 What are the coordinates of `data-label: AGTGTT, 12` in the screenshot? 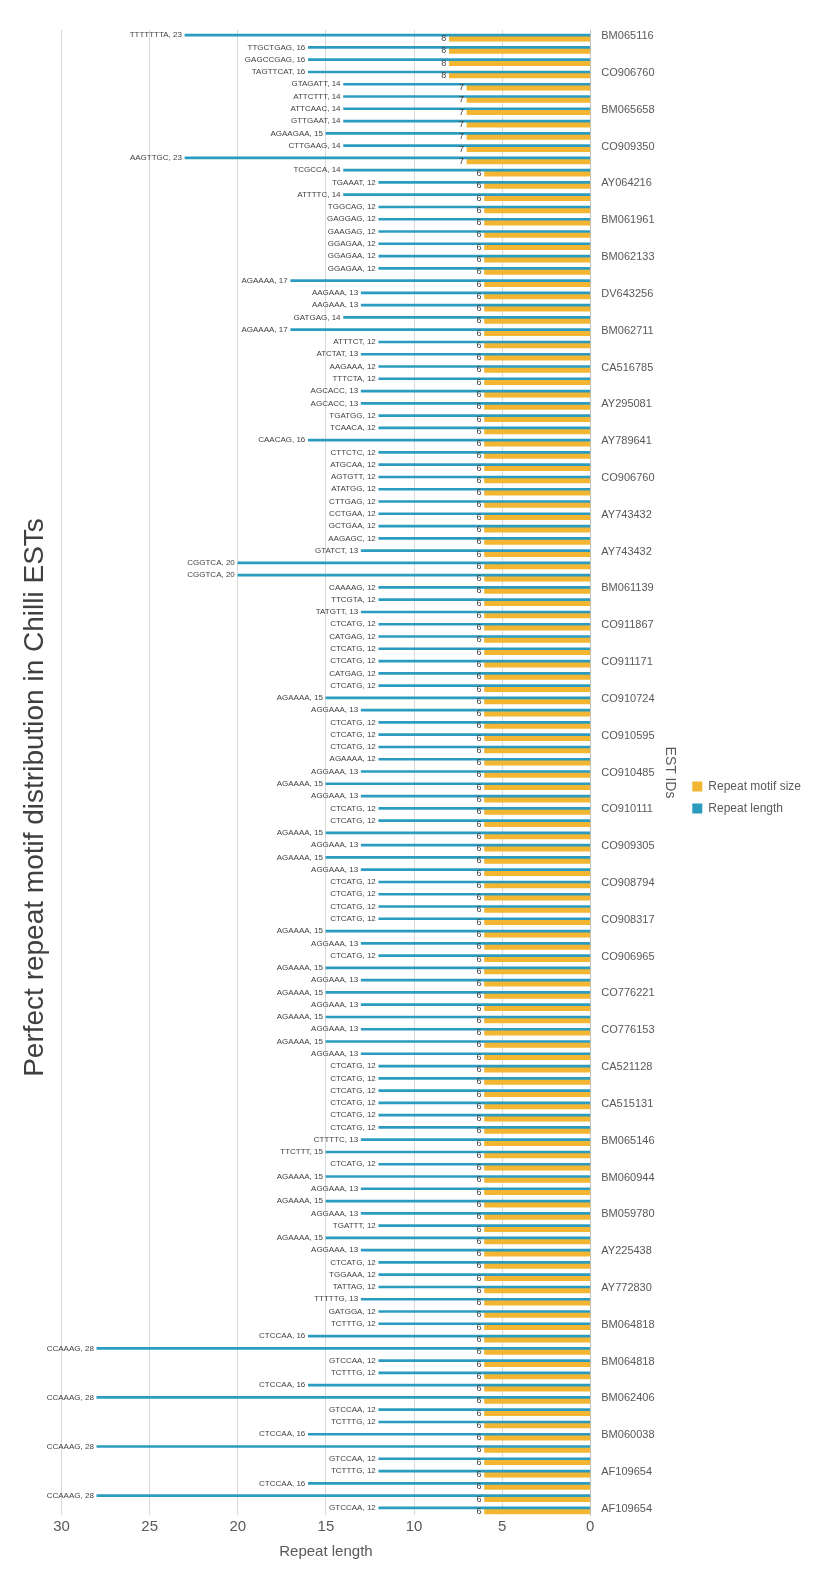 It's located at (353, 477).